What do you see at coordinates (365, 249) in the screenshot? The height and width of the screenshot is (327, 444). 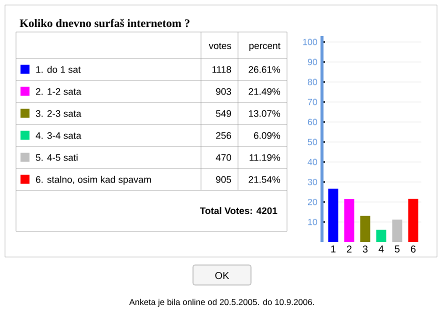 I see `x-tick-label: 3` at bounding box center [365, 249].